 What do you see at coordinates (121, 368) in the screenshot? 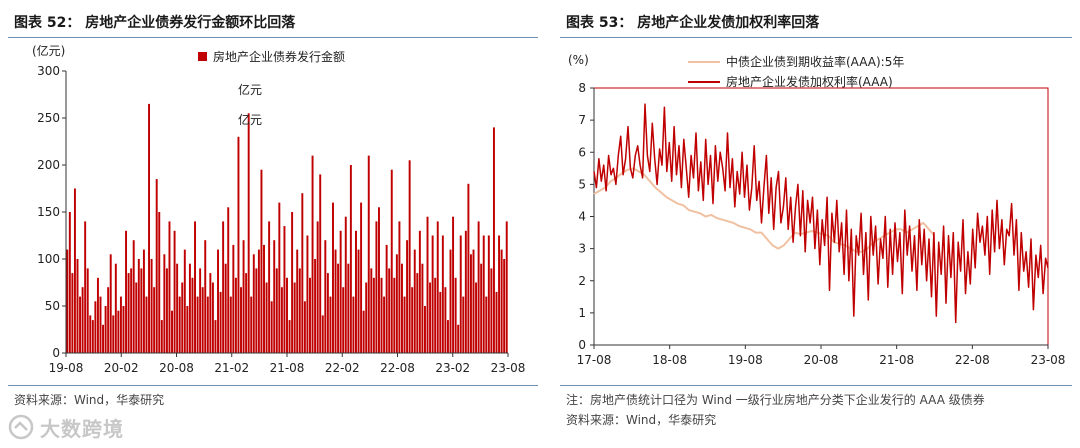
I see `left-x-tick-label: 20-02` at bounding box center [121, 368].